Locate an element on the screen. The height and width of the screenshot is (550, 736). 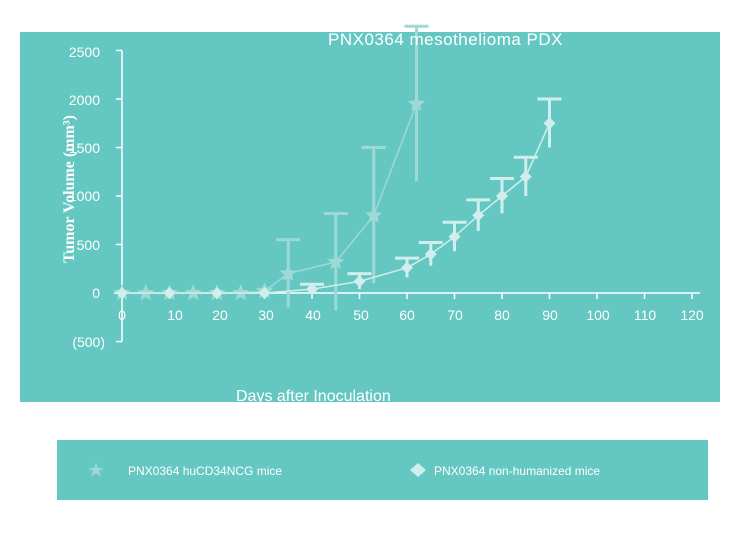
x-tick: 90 is located at coordinates (550, 315).